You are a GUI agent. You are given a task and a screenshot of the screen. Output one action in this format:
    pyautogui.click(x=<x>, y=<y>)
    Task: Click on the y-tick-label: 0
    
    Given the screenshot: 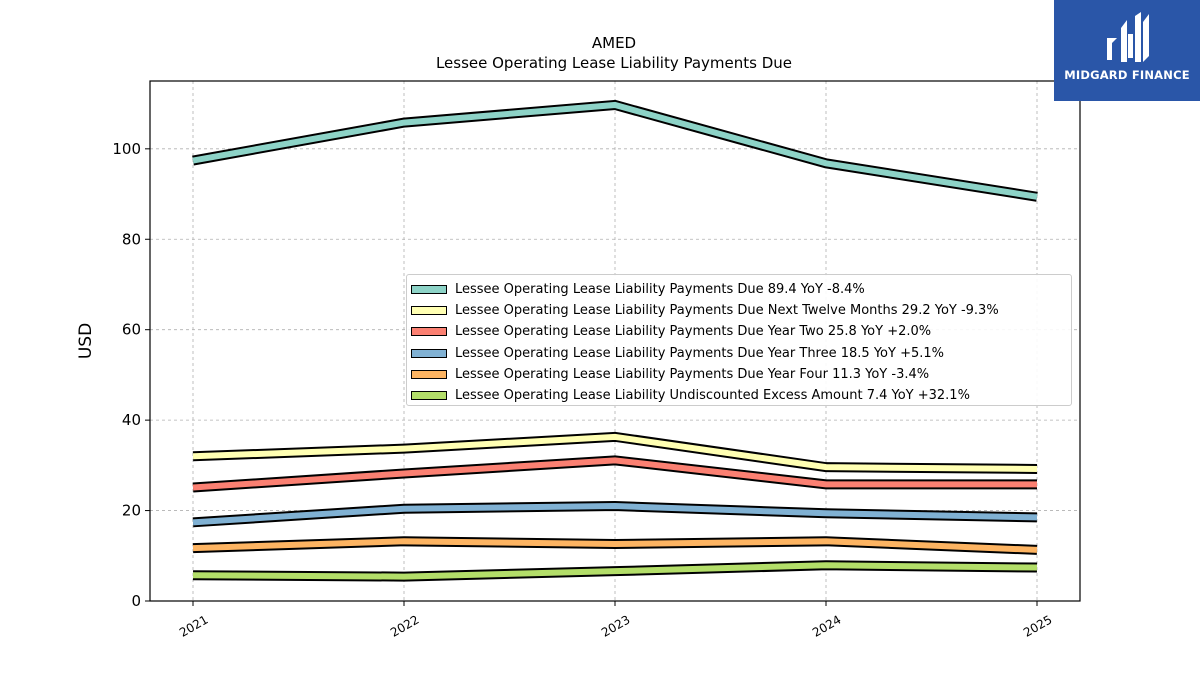 What is the action you would take?
    pyautogui.click(x=136, y=601)
    